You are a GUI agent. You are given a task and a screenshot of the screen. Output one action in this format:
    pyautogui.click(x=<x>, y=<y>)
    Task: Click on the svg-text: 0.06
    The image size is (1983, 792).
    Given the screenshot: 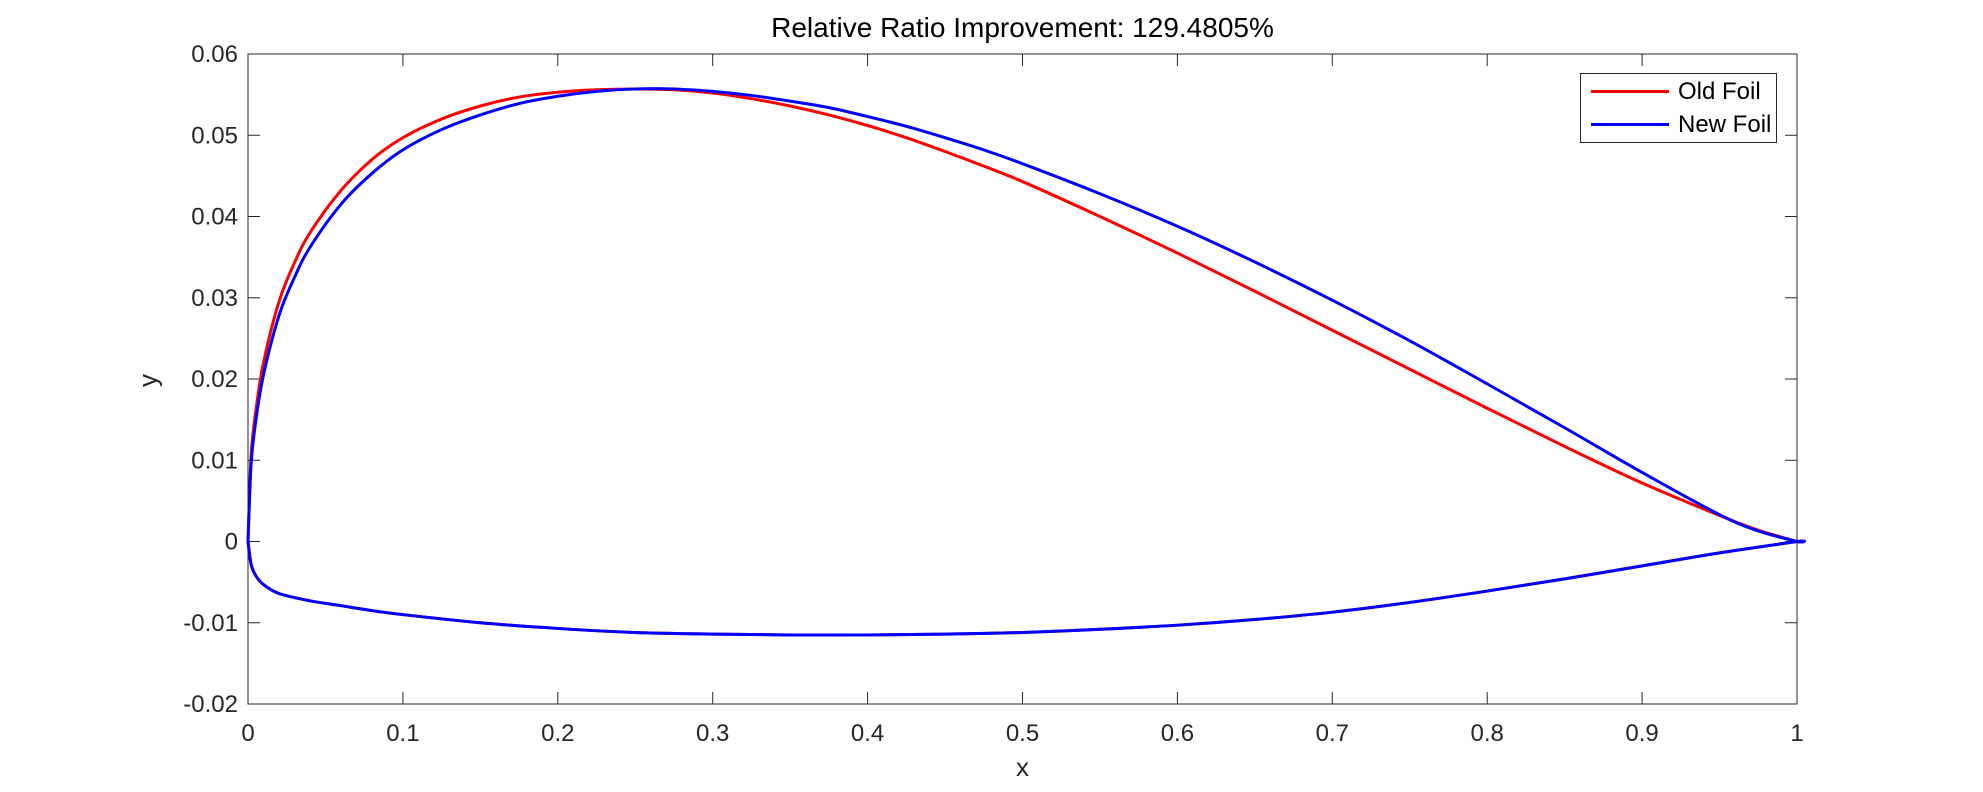 What is the action you would take?
    pyautogui.click(x=214, y=54)
    